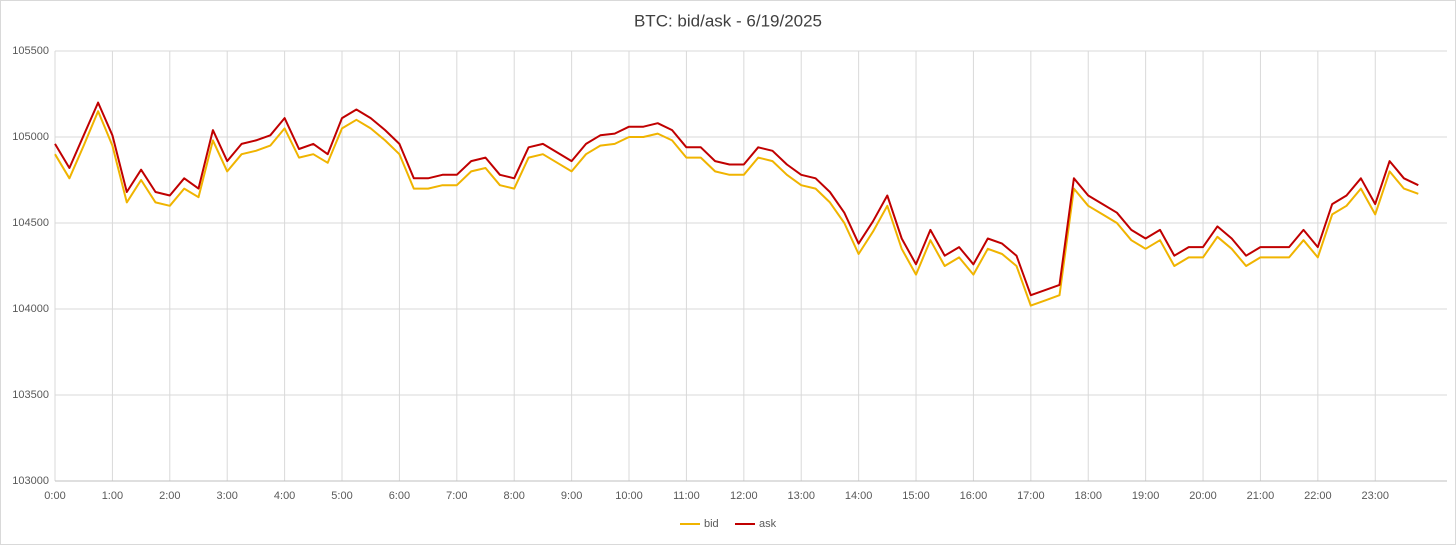 This screenshot has height=545, width=1456. What do you see at coordinates (1375, 496) in the screenshot?
I see `x-tick-label: 23:00` at bounding box center [1375, 496].